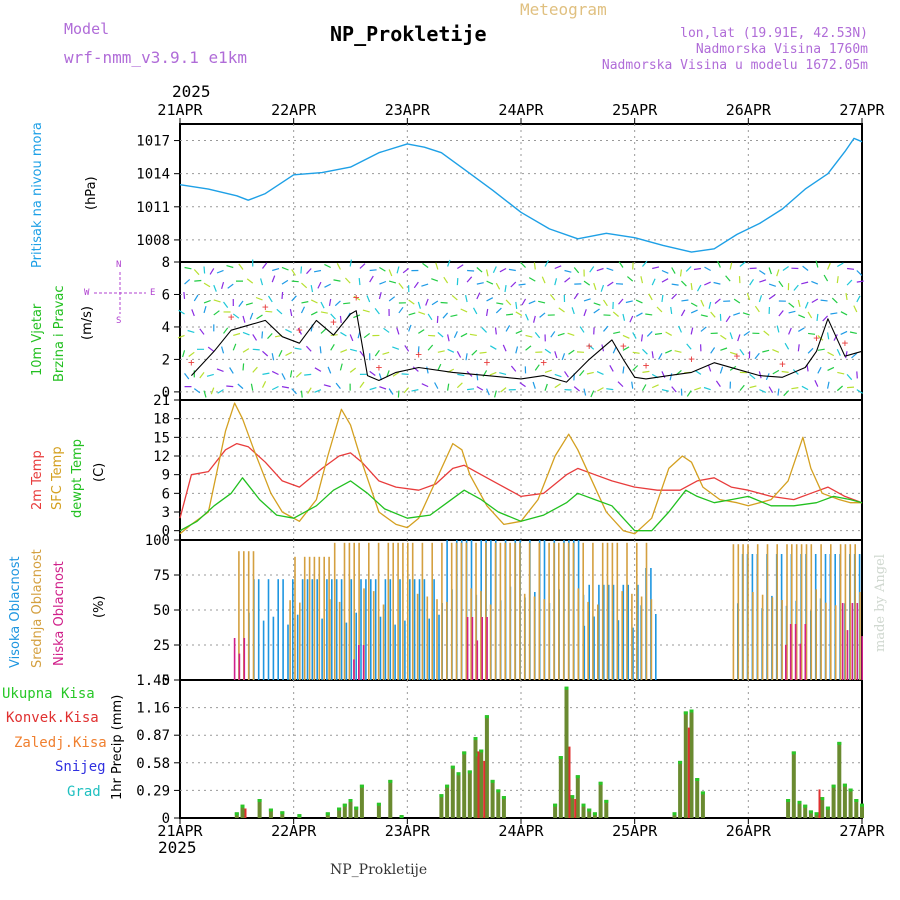  What do you see at coordinates (521, 470) in the screenshot?
I see `panel-frame` at bounding box center [521, 470].